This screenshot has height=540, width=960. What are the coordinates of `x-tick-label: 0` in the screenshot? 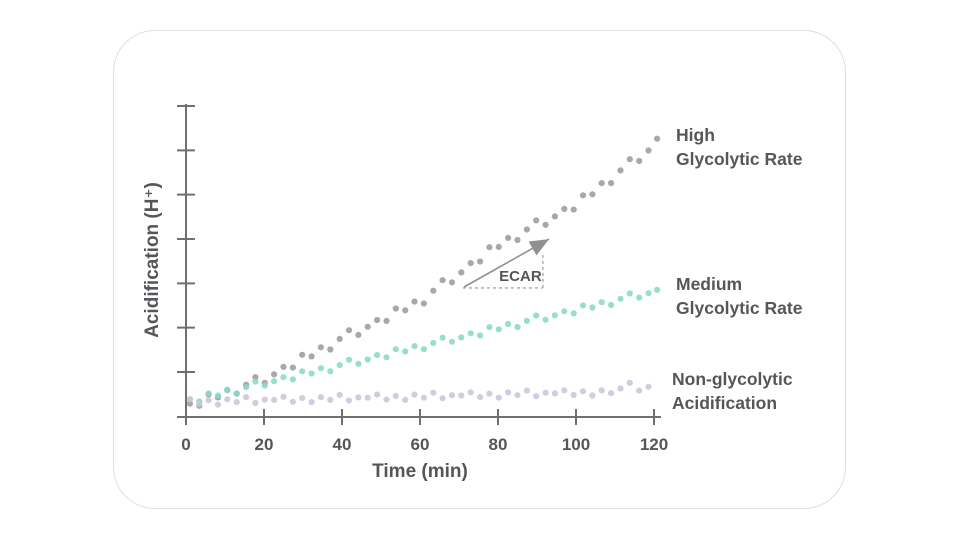 It's located at (185, 444).